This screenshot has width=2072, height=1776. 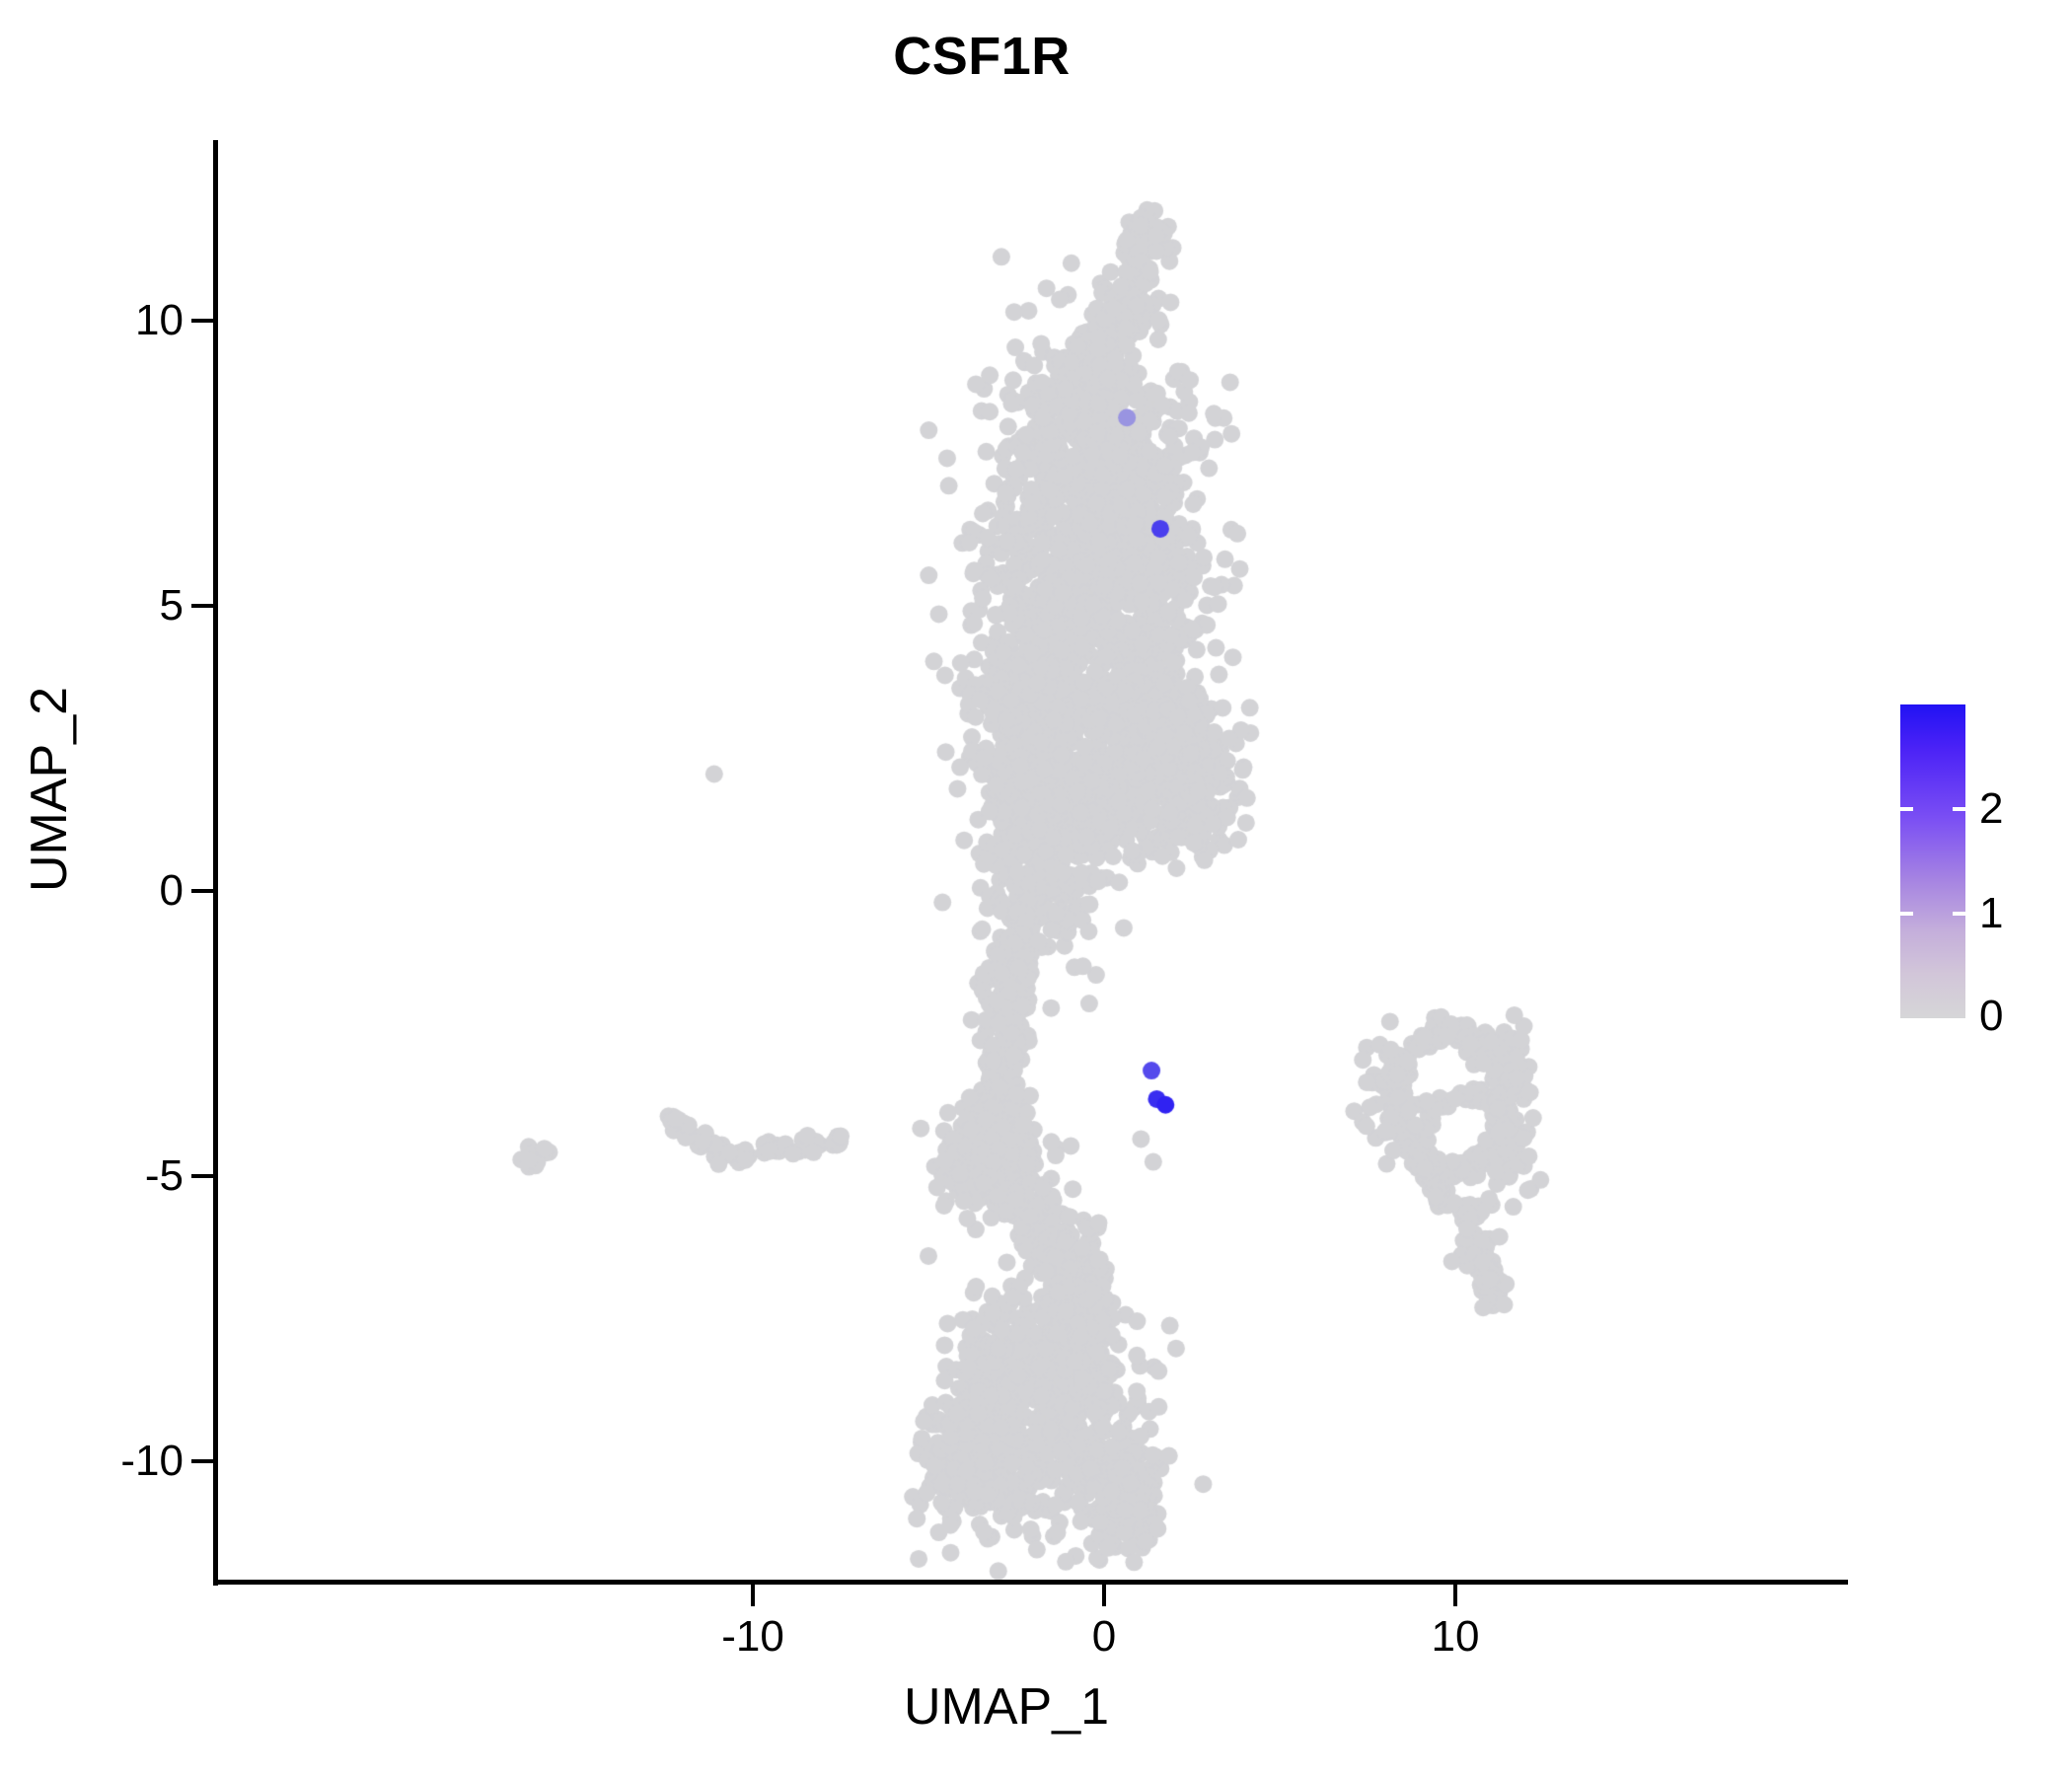 What do you see at coordinates (1455, 1637) in the screenshot?
I see `x-tick-label: 10` at bounding box center [1455, 1637].